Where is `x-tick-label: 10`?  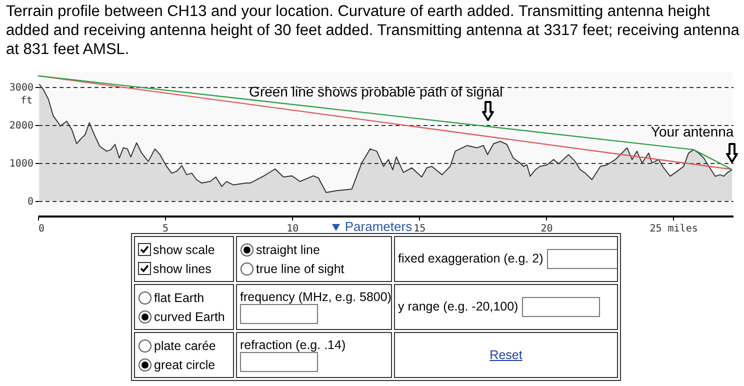 x-tick-label: 10 is located at coordinates (292, 229).